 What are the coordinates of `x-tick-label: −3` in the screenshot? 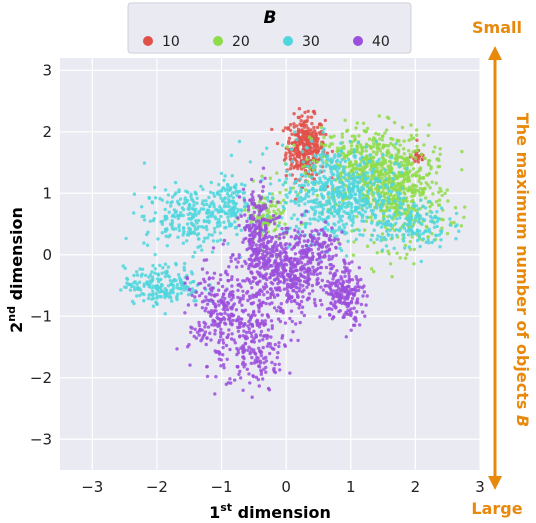 It's located at (92, 487).